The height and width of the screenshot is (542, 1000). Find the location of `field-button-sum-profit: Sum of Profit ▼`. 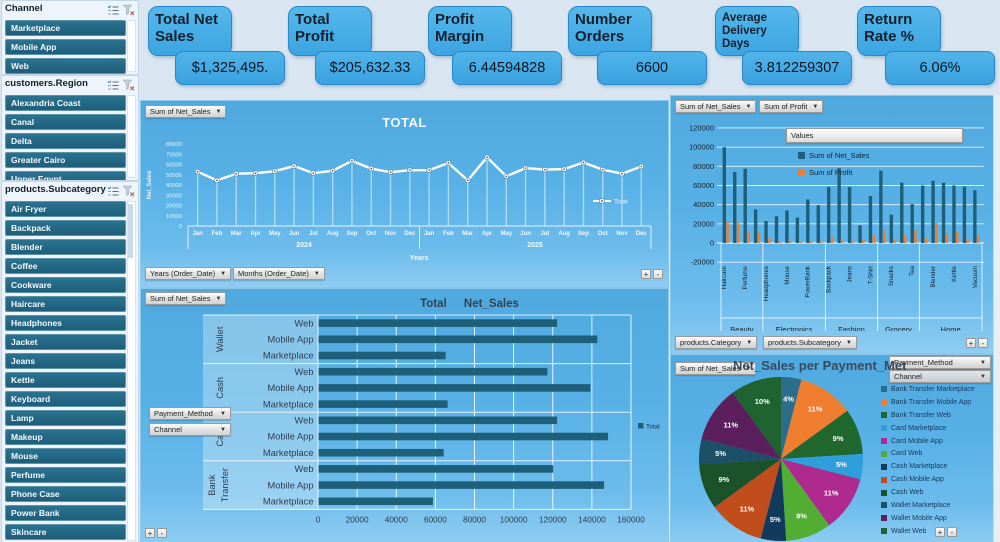

field-button-sum-profit: Sum of Profit ▼ is located at coordinates (791, 106).